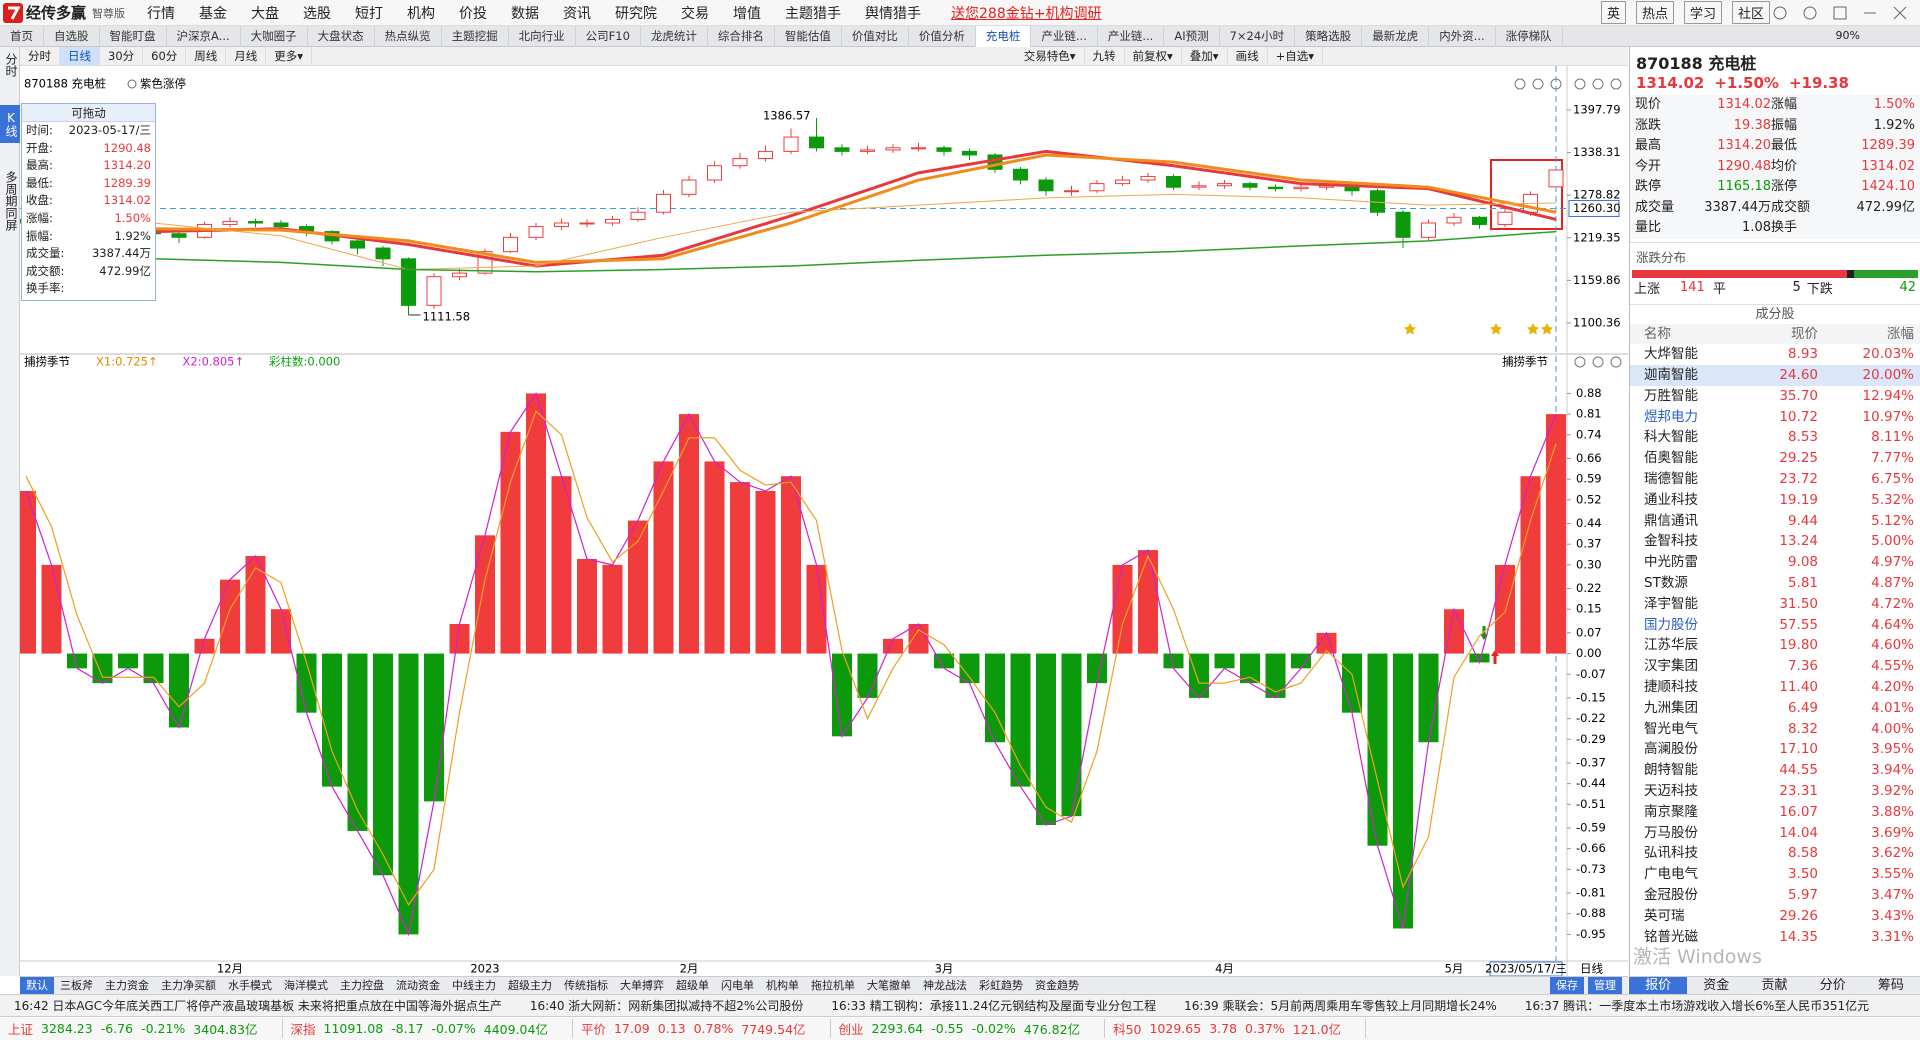  What do you see at coordinates (1775, 500) in the screenshot?
I see `constituent-row: 通业科技 19.19 5.32%` at bounding box center [1775, 500].